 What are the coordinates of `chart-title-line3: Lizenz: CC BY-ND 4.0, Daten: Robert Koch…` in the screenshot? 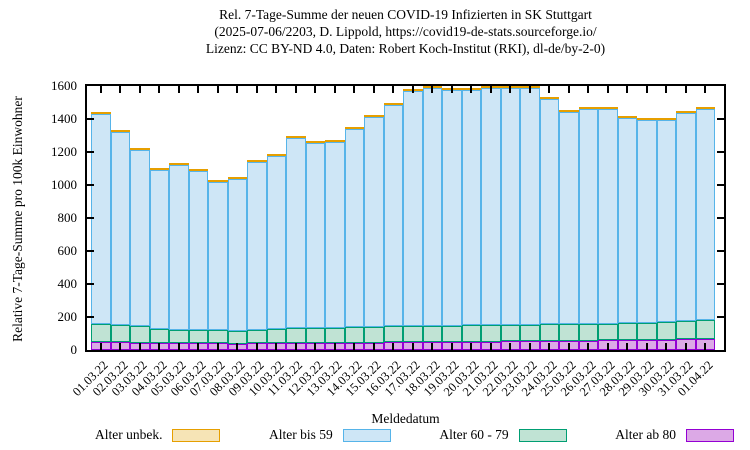 It's located at (405, 48).